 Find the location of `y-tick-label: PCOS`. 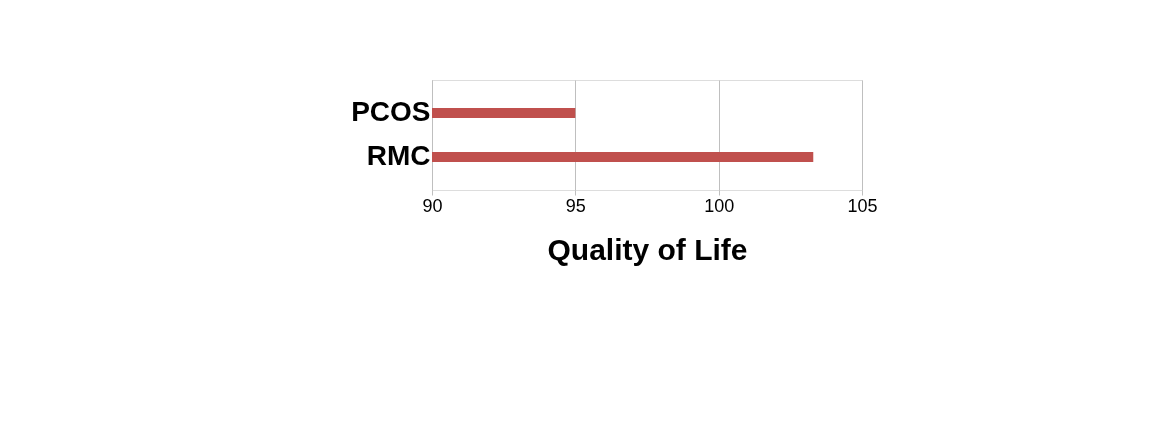

y-tick-label: PCOS is located at coordinates (391, 111).